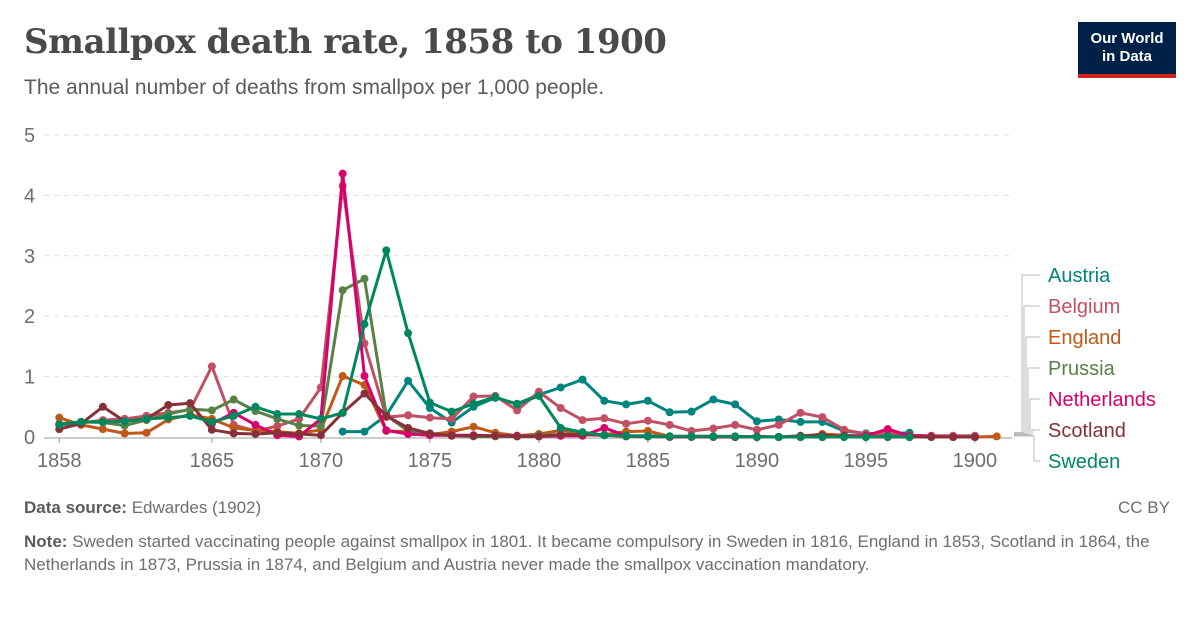  I want to click on license-link: CC BY, so click(1144, 507).